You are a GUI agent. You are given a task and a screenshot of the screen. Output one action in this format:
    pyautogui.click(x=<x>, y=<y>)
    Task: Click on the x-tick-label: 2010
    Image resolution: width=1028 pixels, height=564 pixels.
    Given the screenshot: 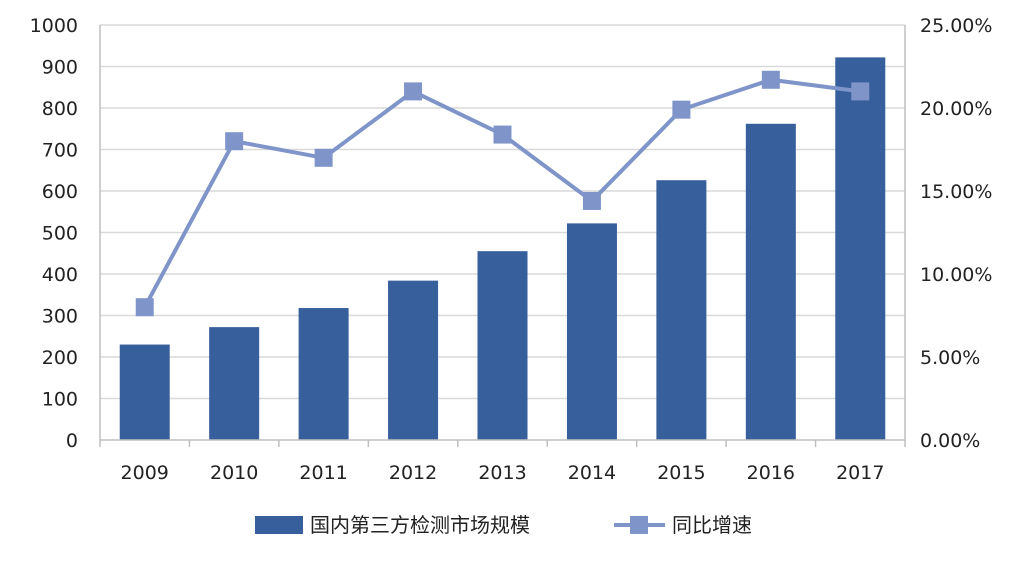 What is the action you would take?
    pyautogui.click(x=234, y=473)
    